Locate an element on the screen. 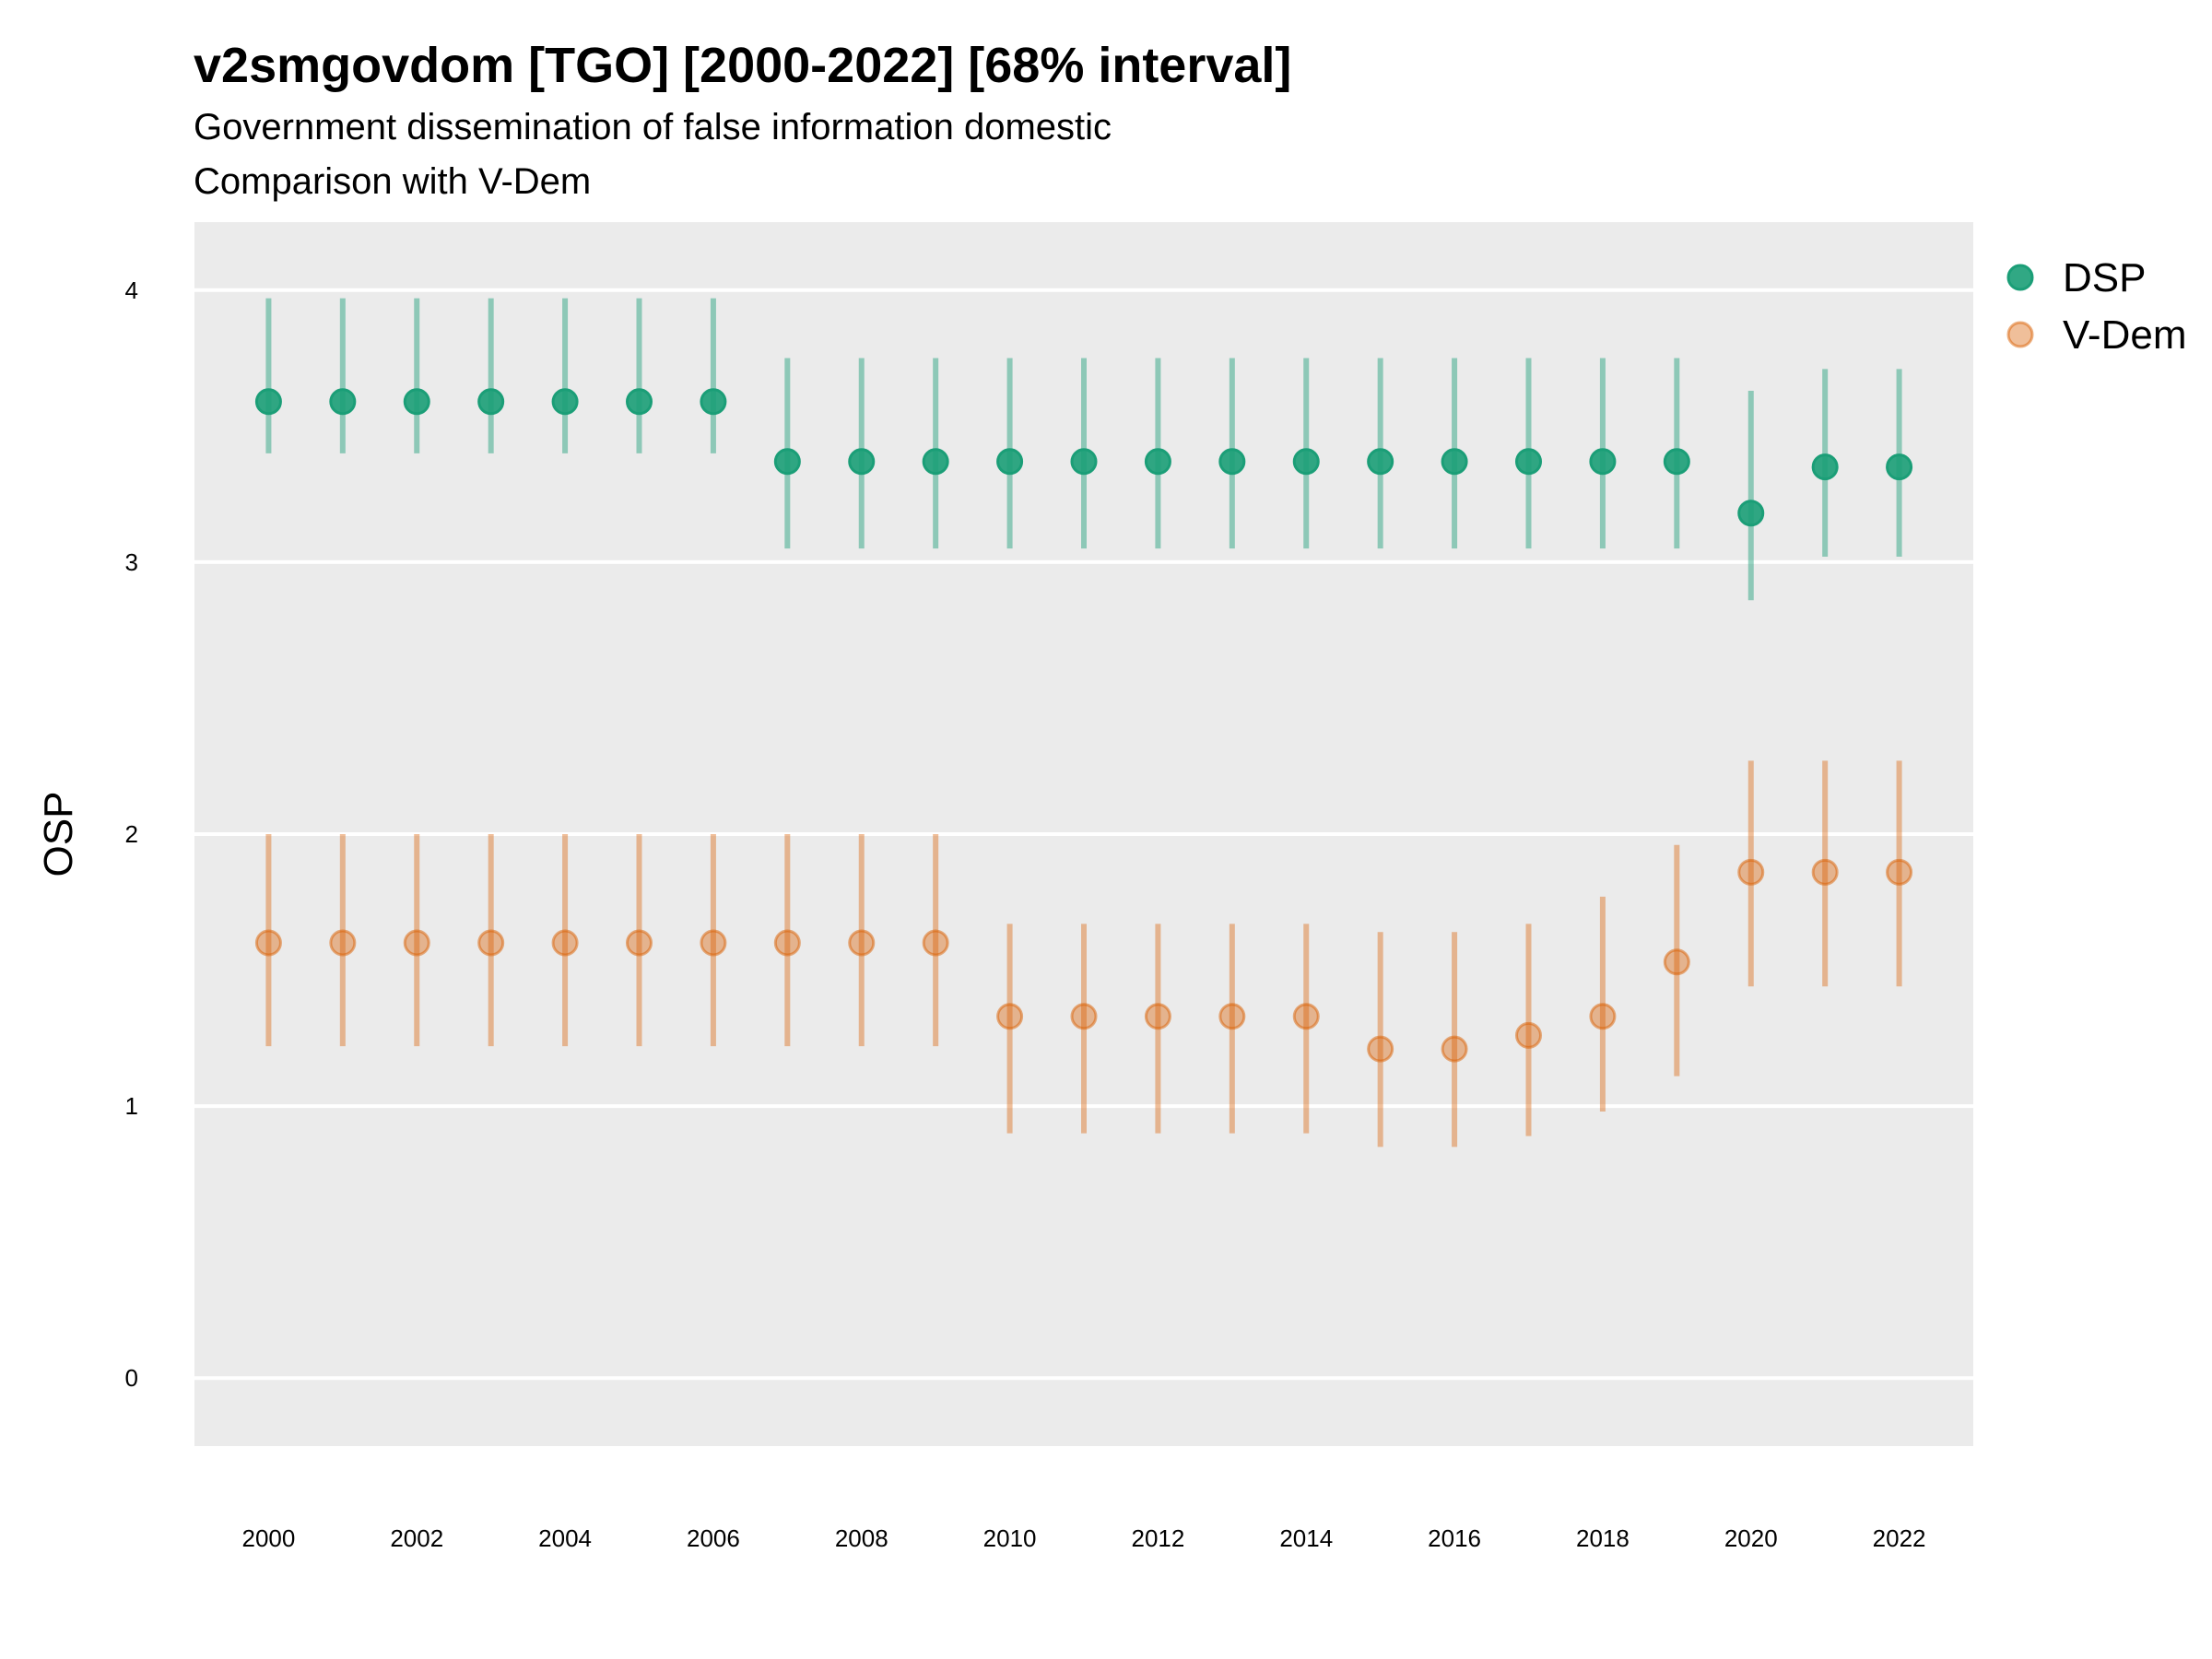  x-tick-label-2018: 2018 is located at coordinates (1603, 1538).